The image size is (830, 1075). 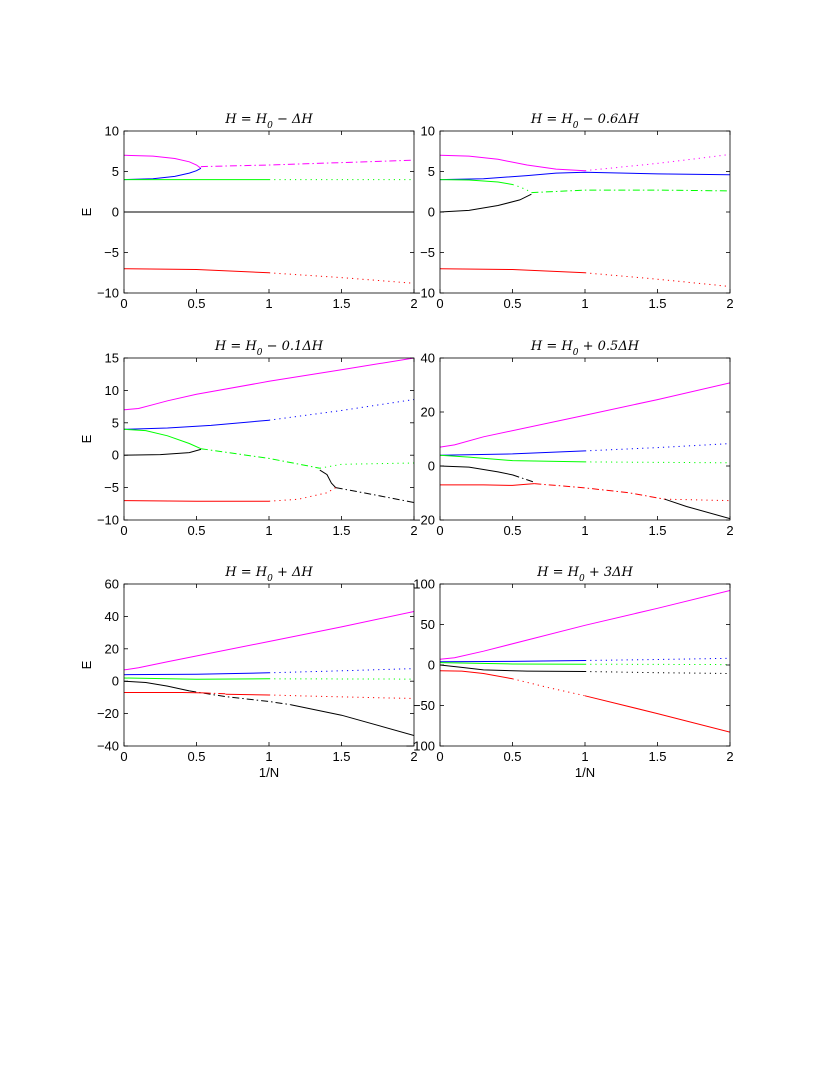 I want to click on subplot-title: H = H0 − 0.1ΔH, so click(x=269, y=348).